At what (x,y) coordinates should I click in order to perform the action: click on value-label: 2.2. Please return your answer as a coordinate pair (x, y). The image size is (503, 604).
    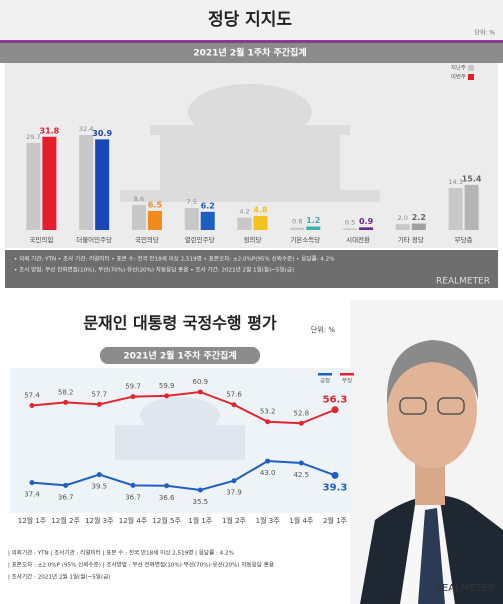
    Looking at the image, I should click on (419, 217).